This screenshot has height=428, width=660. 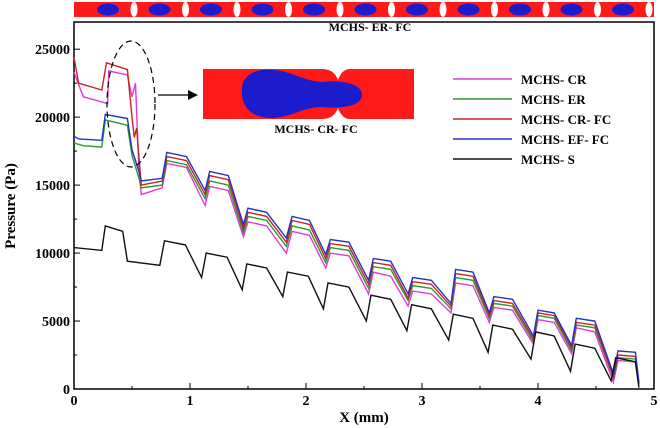 What do you see at coordinates (548, 159) in the screenshot?
I see `legend-label: MCHS- S` at bounding box center [548, 159].